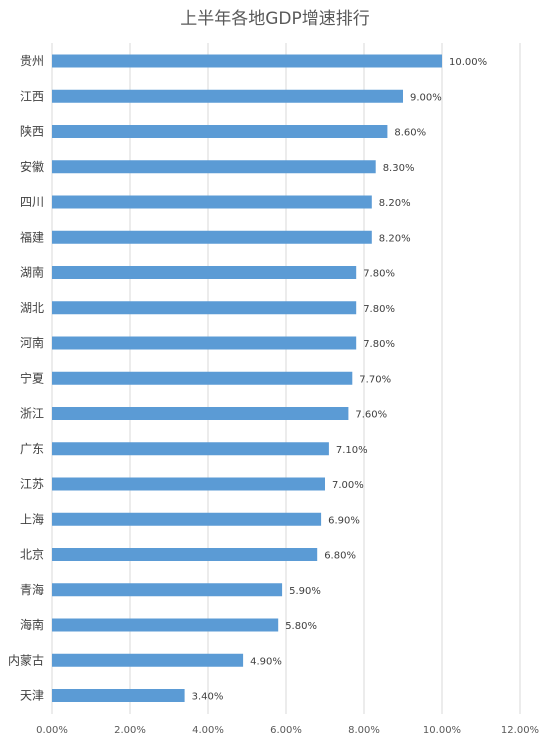 The image size is (550, 739). Describe the element at coordinates (32, 377) in the screenshot. I see `category-label: 宁夏` at that location.